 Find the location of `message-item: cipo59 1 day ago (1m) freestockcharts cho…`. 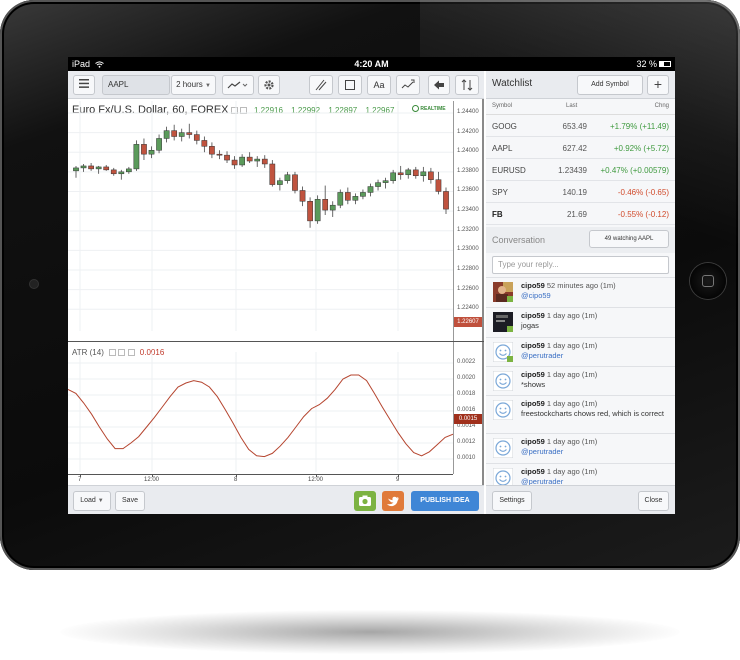

message-item: cipo59 1 day ago (1m) freestockcharts cho… is located at coordinates (580, 414).